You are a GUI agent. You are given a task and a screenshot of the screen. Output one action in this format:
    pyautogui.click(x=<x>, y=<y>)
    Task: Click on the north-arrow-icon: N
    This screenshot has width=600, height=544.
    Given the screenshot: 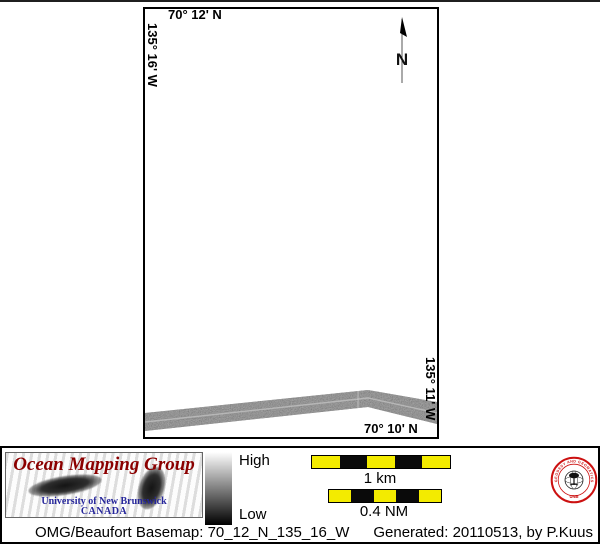 What is the action you would take?
    pyautogui.click(x=402, y=50)
    